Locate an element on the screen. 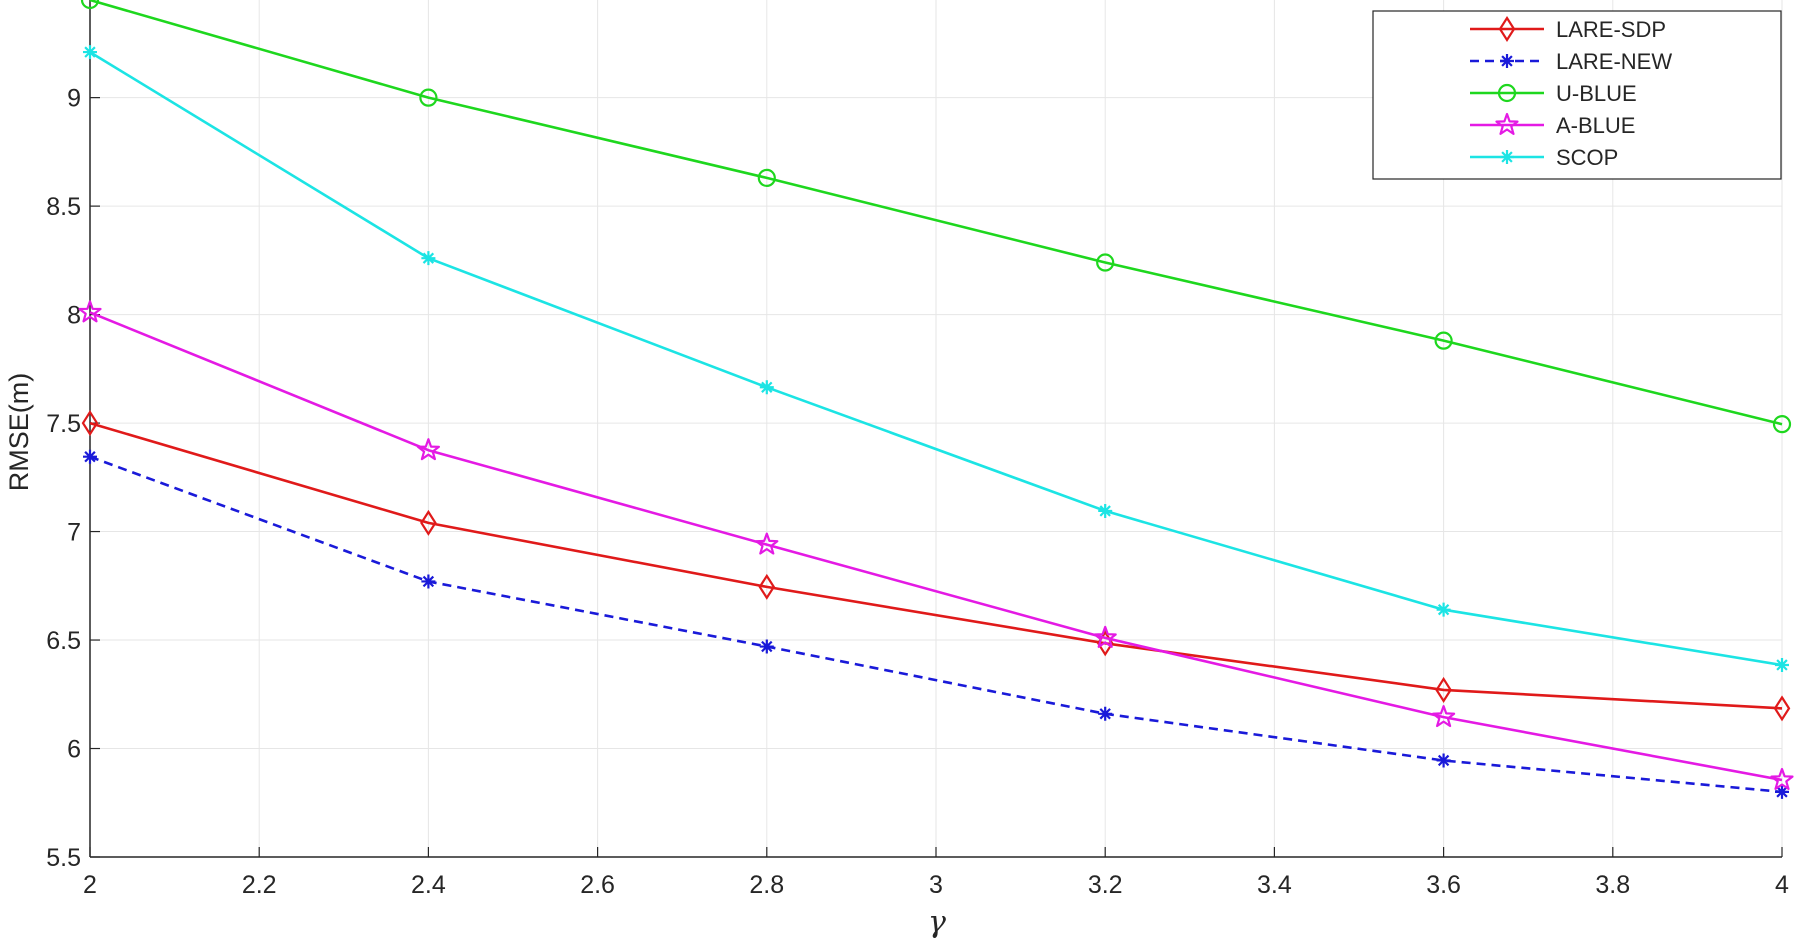  y-tick-label: 7.5 is located at coordinates (63, 424).